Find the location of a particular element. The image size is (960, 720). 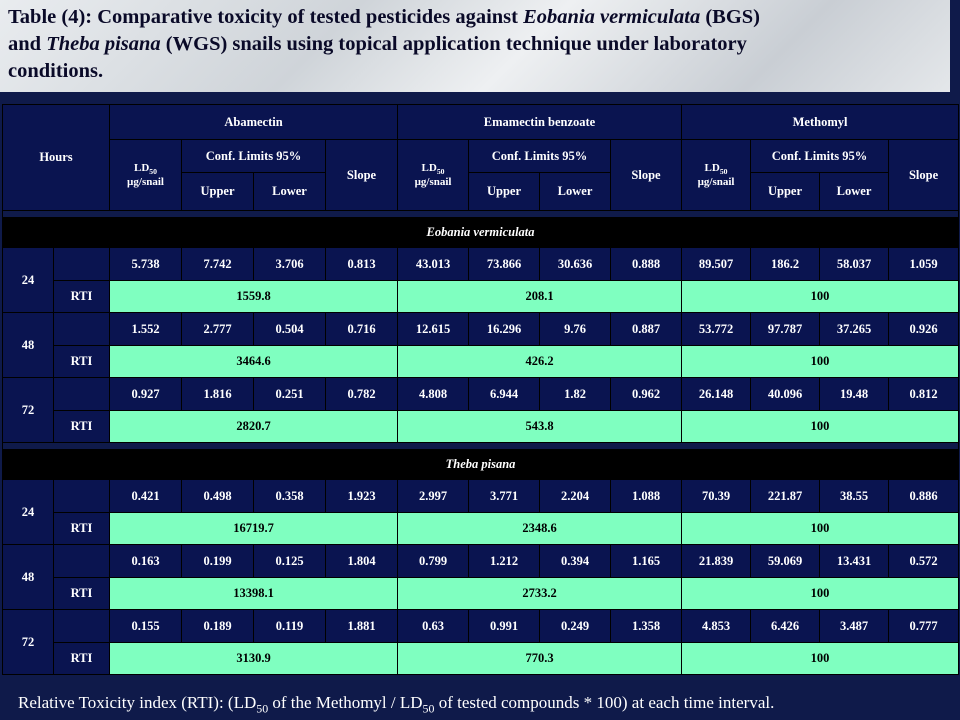

value-cell: 0.572 is located at coordinates (924, 561).